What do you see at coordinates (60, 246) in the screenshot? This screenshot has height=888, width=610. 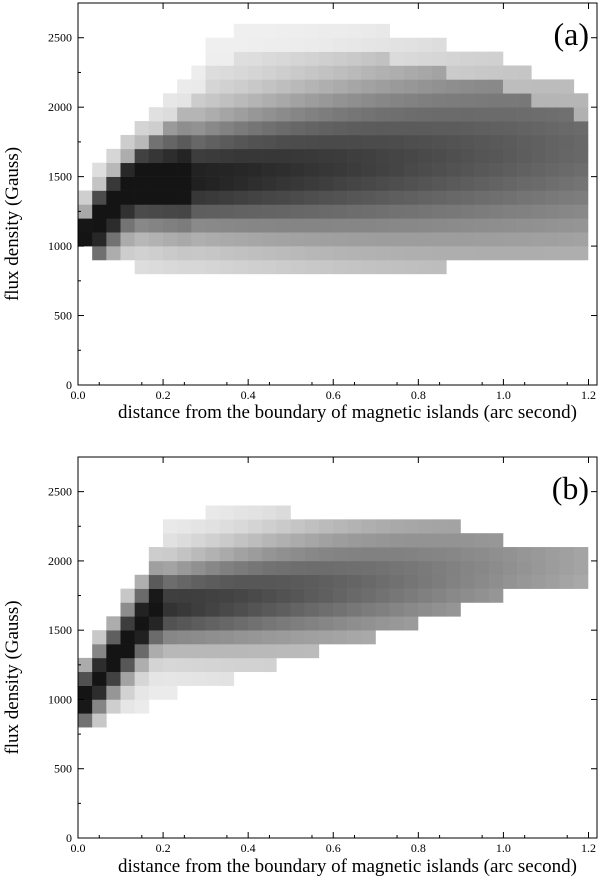 I see `y-tick-label: 1000` at bounding box center [60, 246].